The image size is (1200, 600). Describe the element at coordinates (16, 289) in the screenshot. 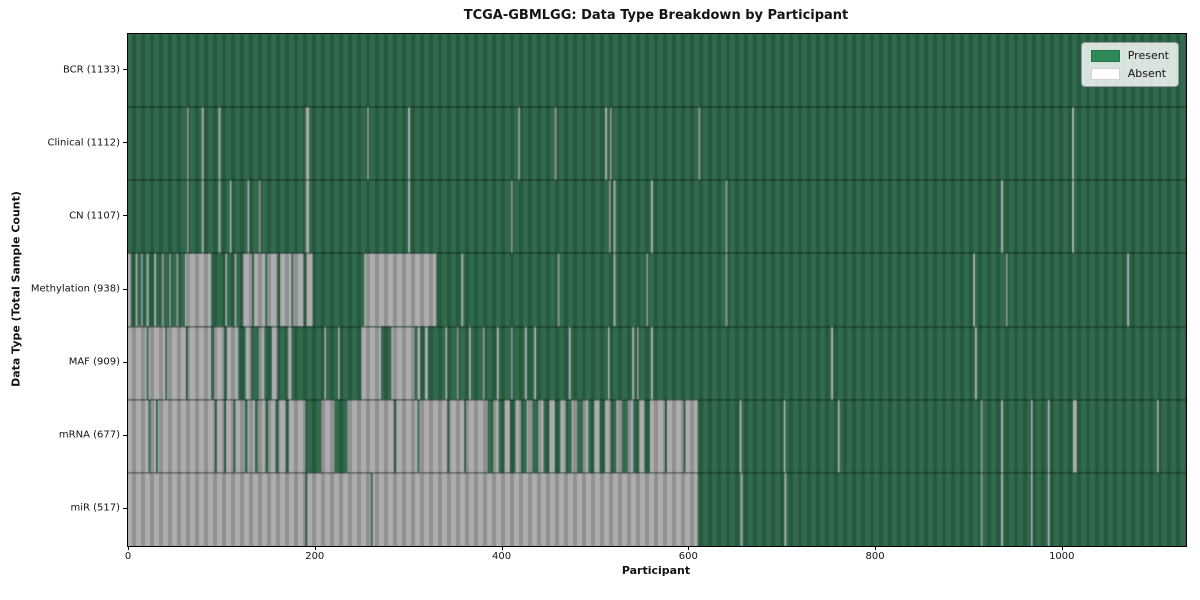

I see `y-axis-label: Data Type (Total Sample Count)` at that location.